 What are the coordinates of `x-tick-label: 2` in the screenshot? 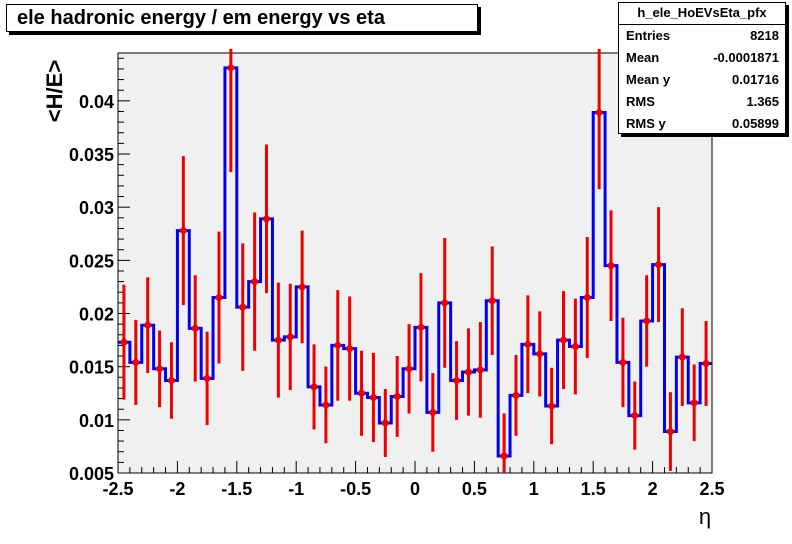 It's located at (653, 489).